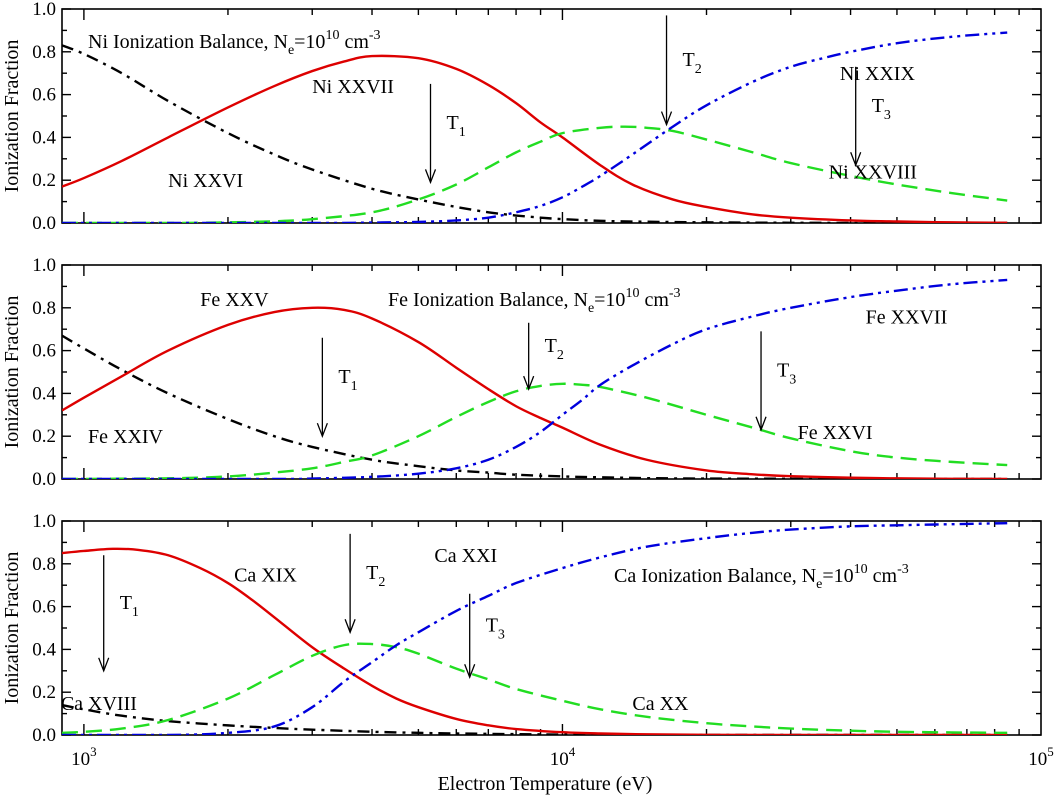  What do you see at coordinates (761, 424) in the screenshot?
I see `arrow-head-fe-t3` at bounding box center [761, 424].